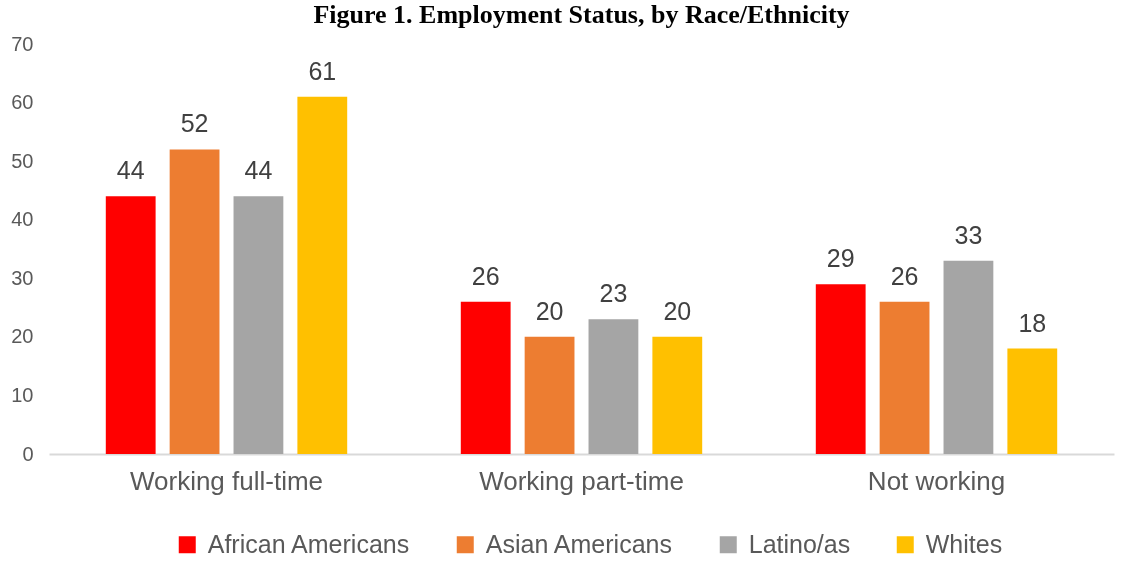 The height and width of the screenshot is (579, 1146). What do you see at coordinates (22, 336) in the screenshot?
I see `y-tick-label: 20` at bounding box center [22, 336].